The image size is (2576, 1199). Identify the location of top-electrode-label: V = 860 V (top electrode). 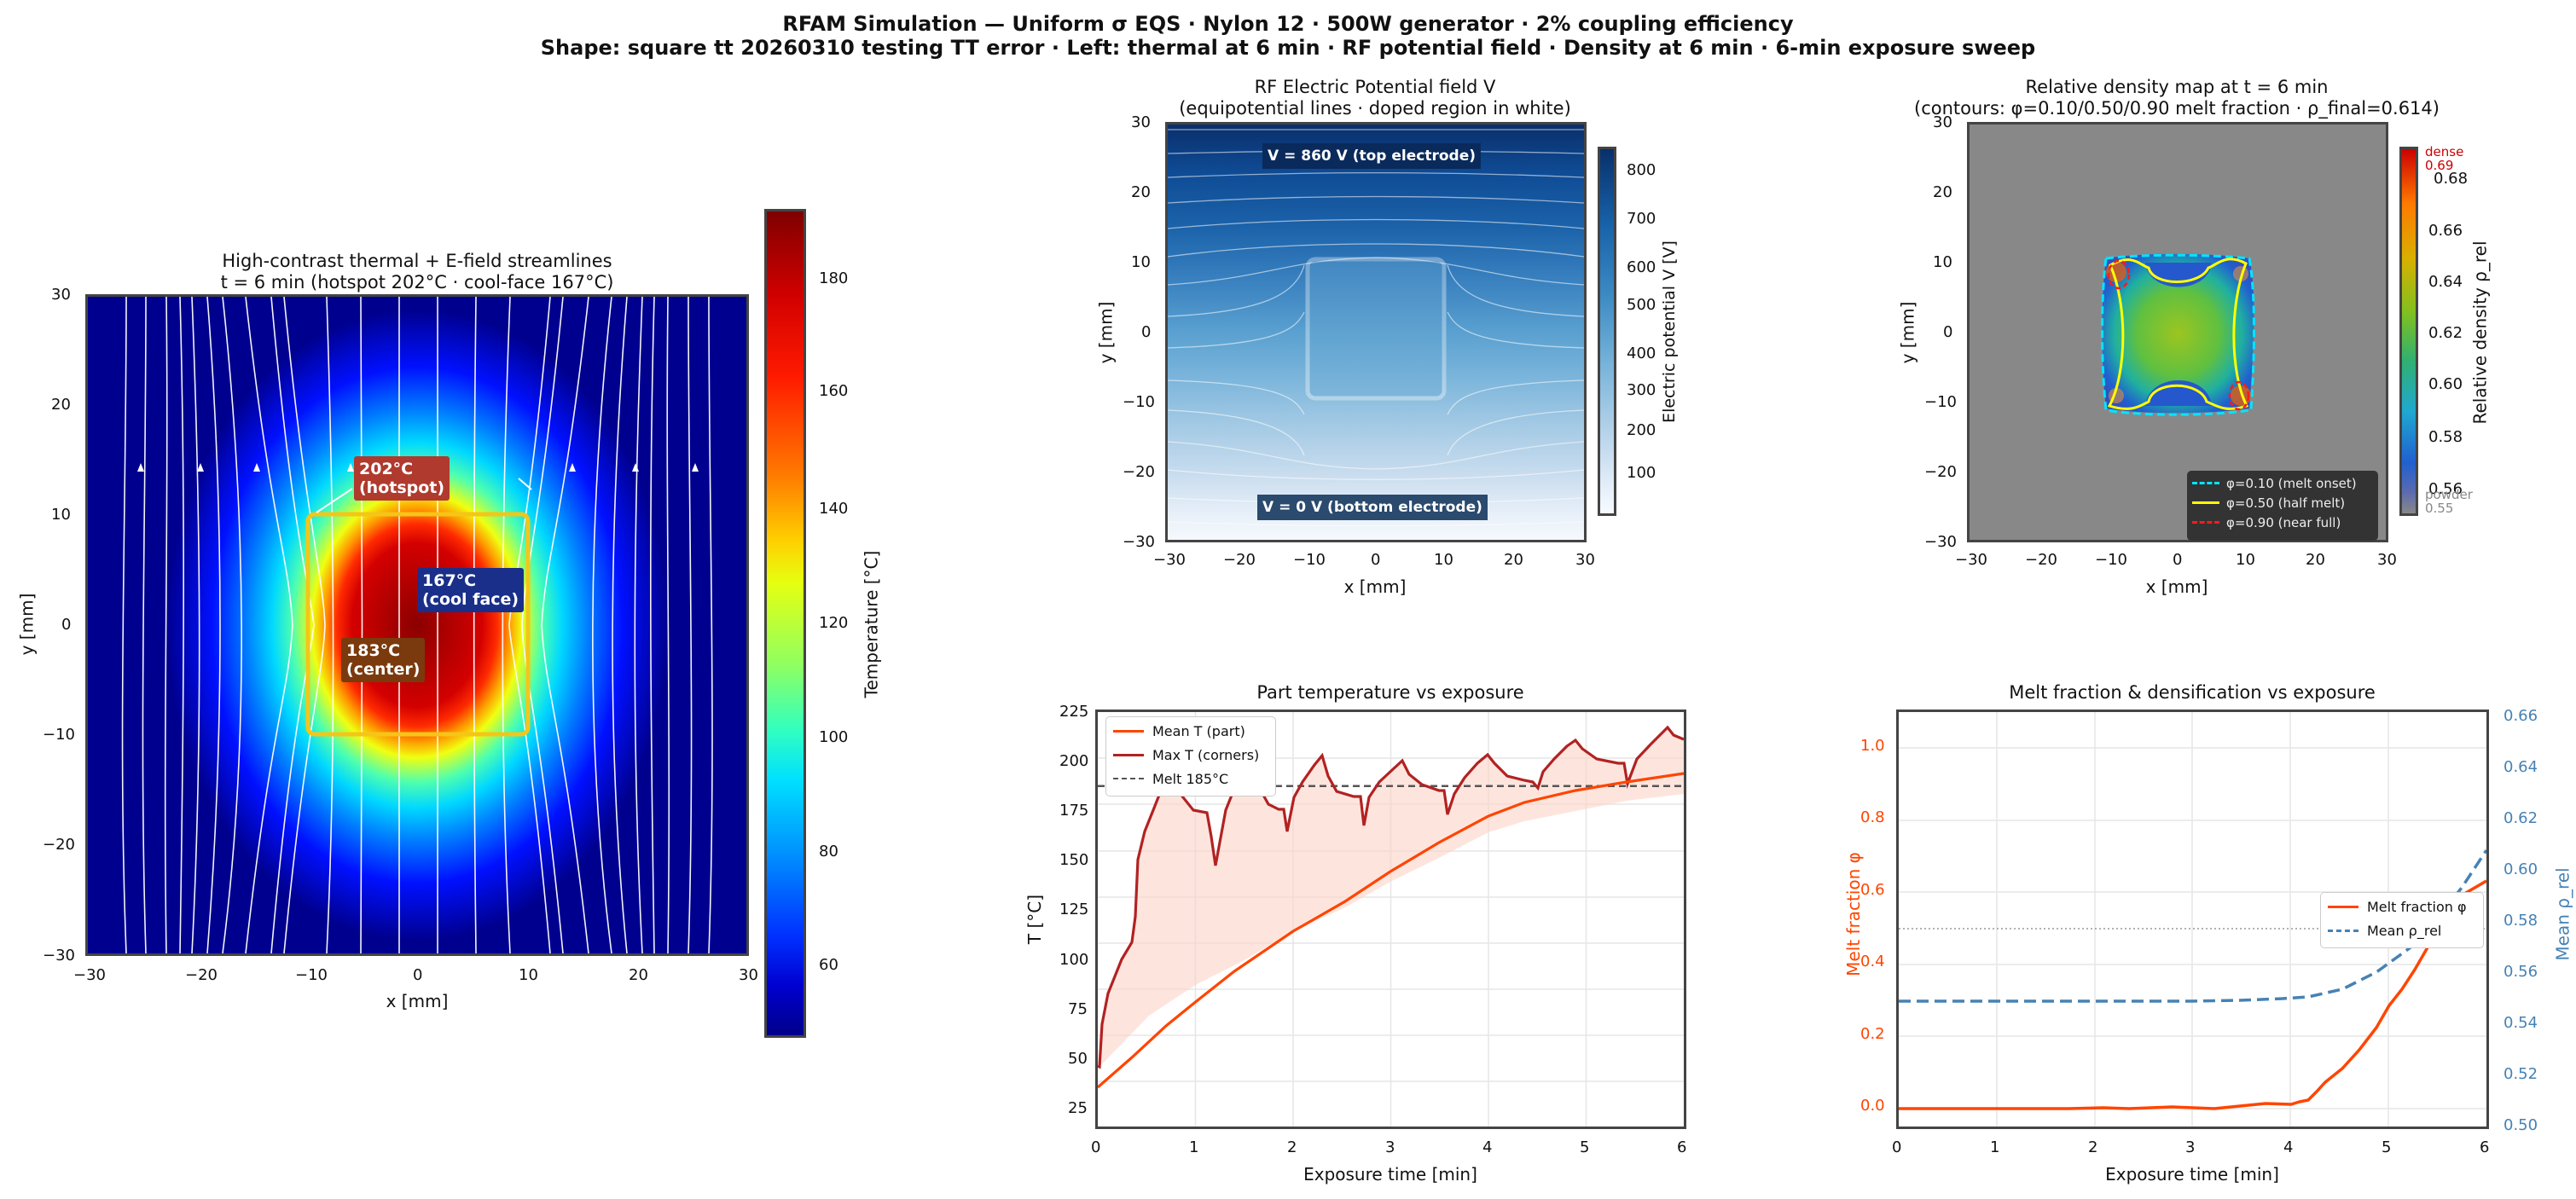
(1372, 156).